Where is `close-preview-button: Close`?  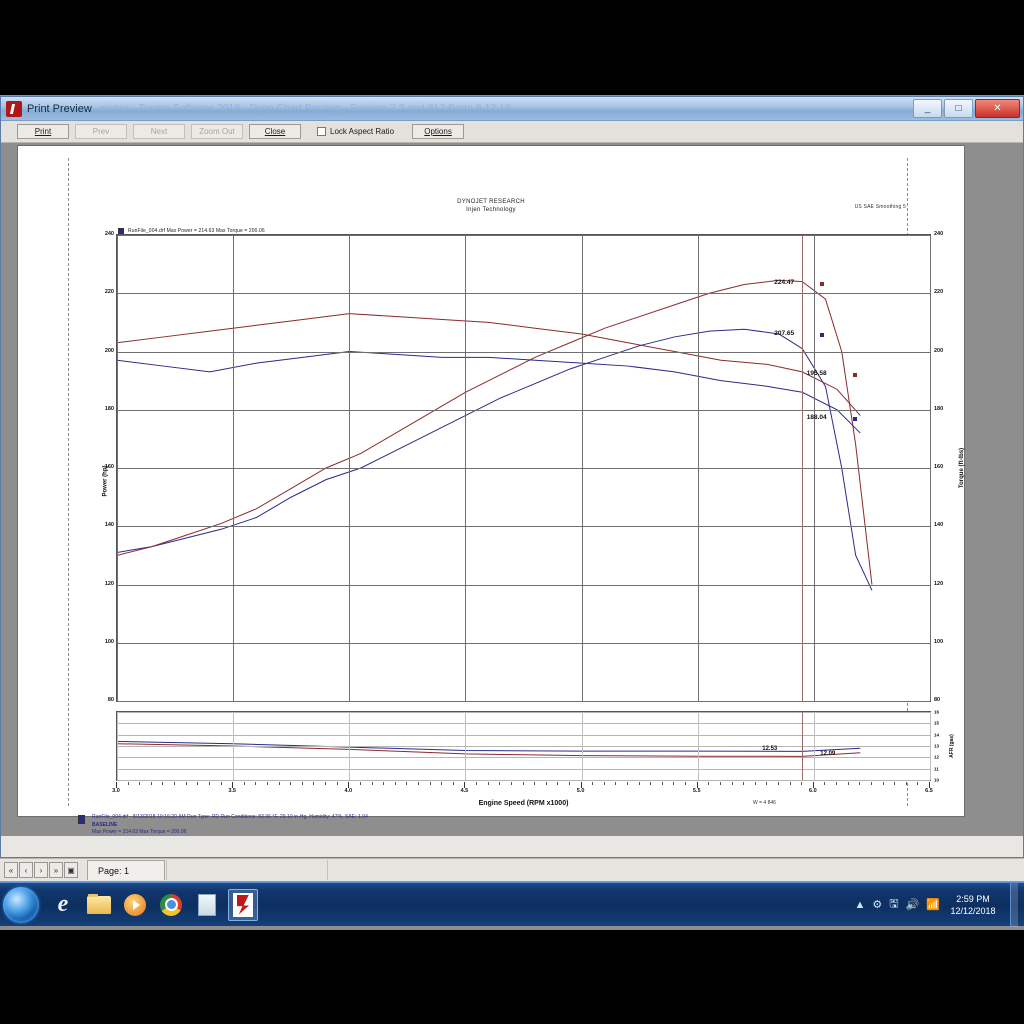
close-preview-button: Close is located at coordinates (275, 131).